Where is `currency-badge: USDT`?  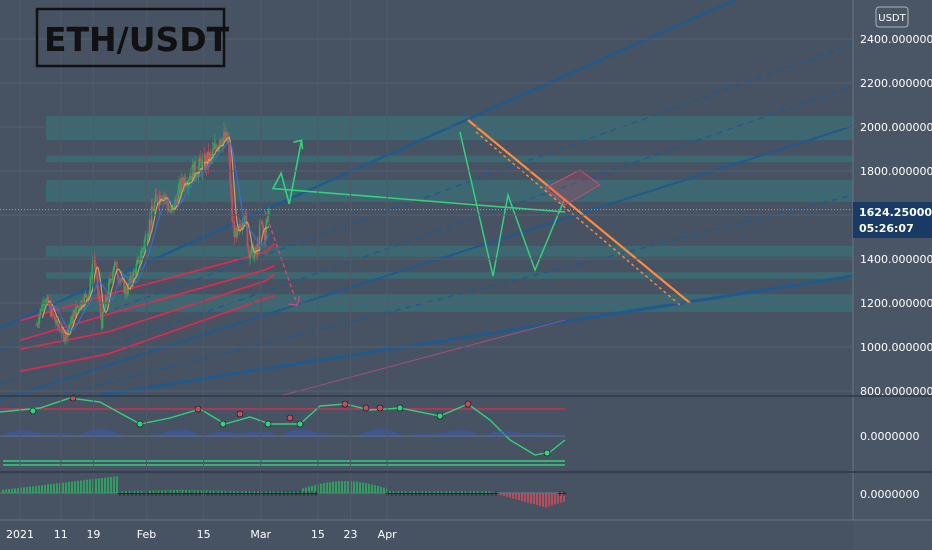
currency-badge: USDT is located at coordinates (892, 17).